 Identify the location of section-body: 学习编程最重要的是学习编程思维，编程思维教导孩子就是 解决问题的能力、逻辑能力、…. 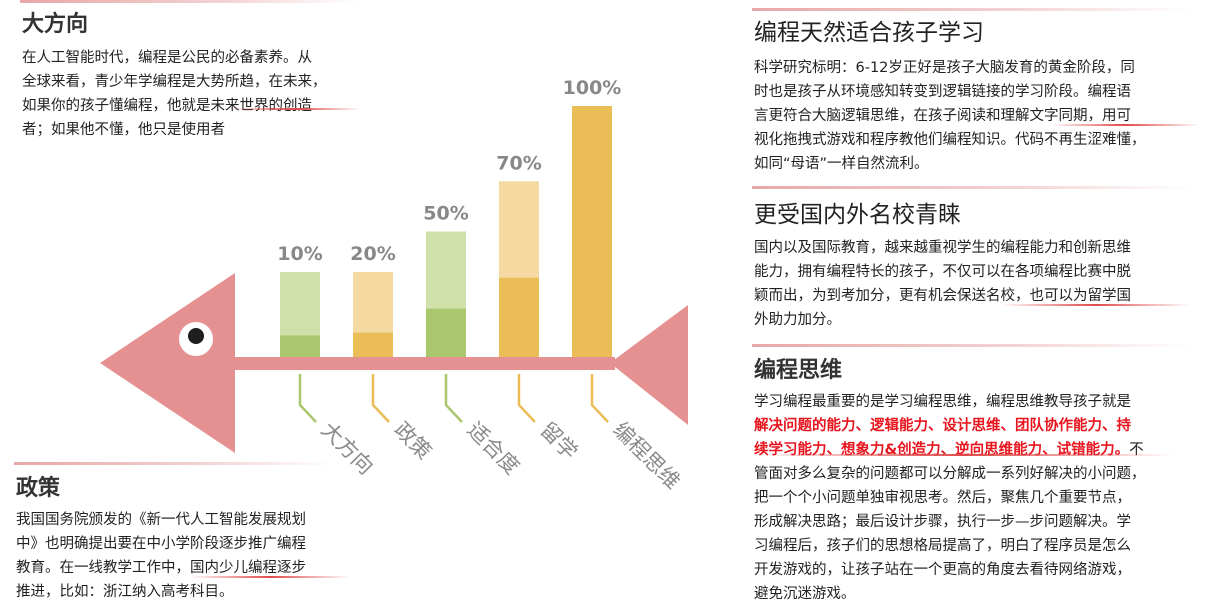
(981, 498).